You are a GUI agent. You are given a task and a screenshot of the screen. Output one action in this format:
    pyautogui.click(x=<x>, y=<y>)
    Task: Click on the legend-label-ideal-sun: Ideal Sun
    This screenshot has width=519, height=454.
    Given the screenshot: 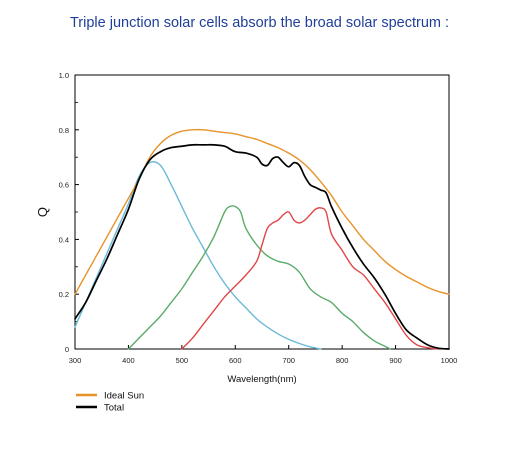 What is the action you would take?
    pyautogui.click(x=124, y=396)
    